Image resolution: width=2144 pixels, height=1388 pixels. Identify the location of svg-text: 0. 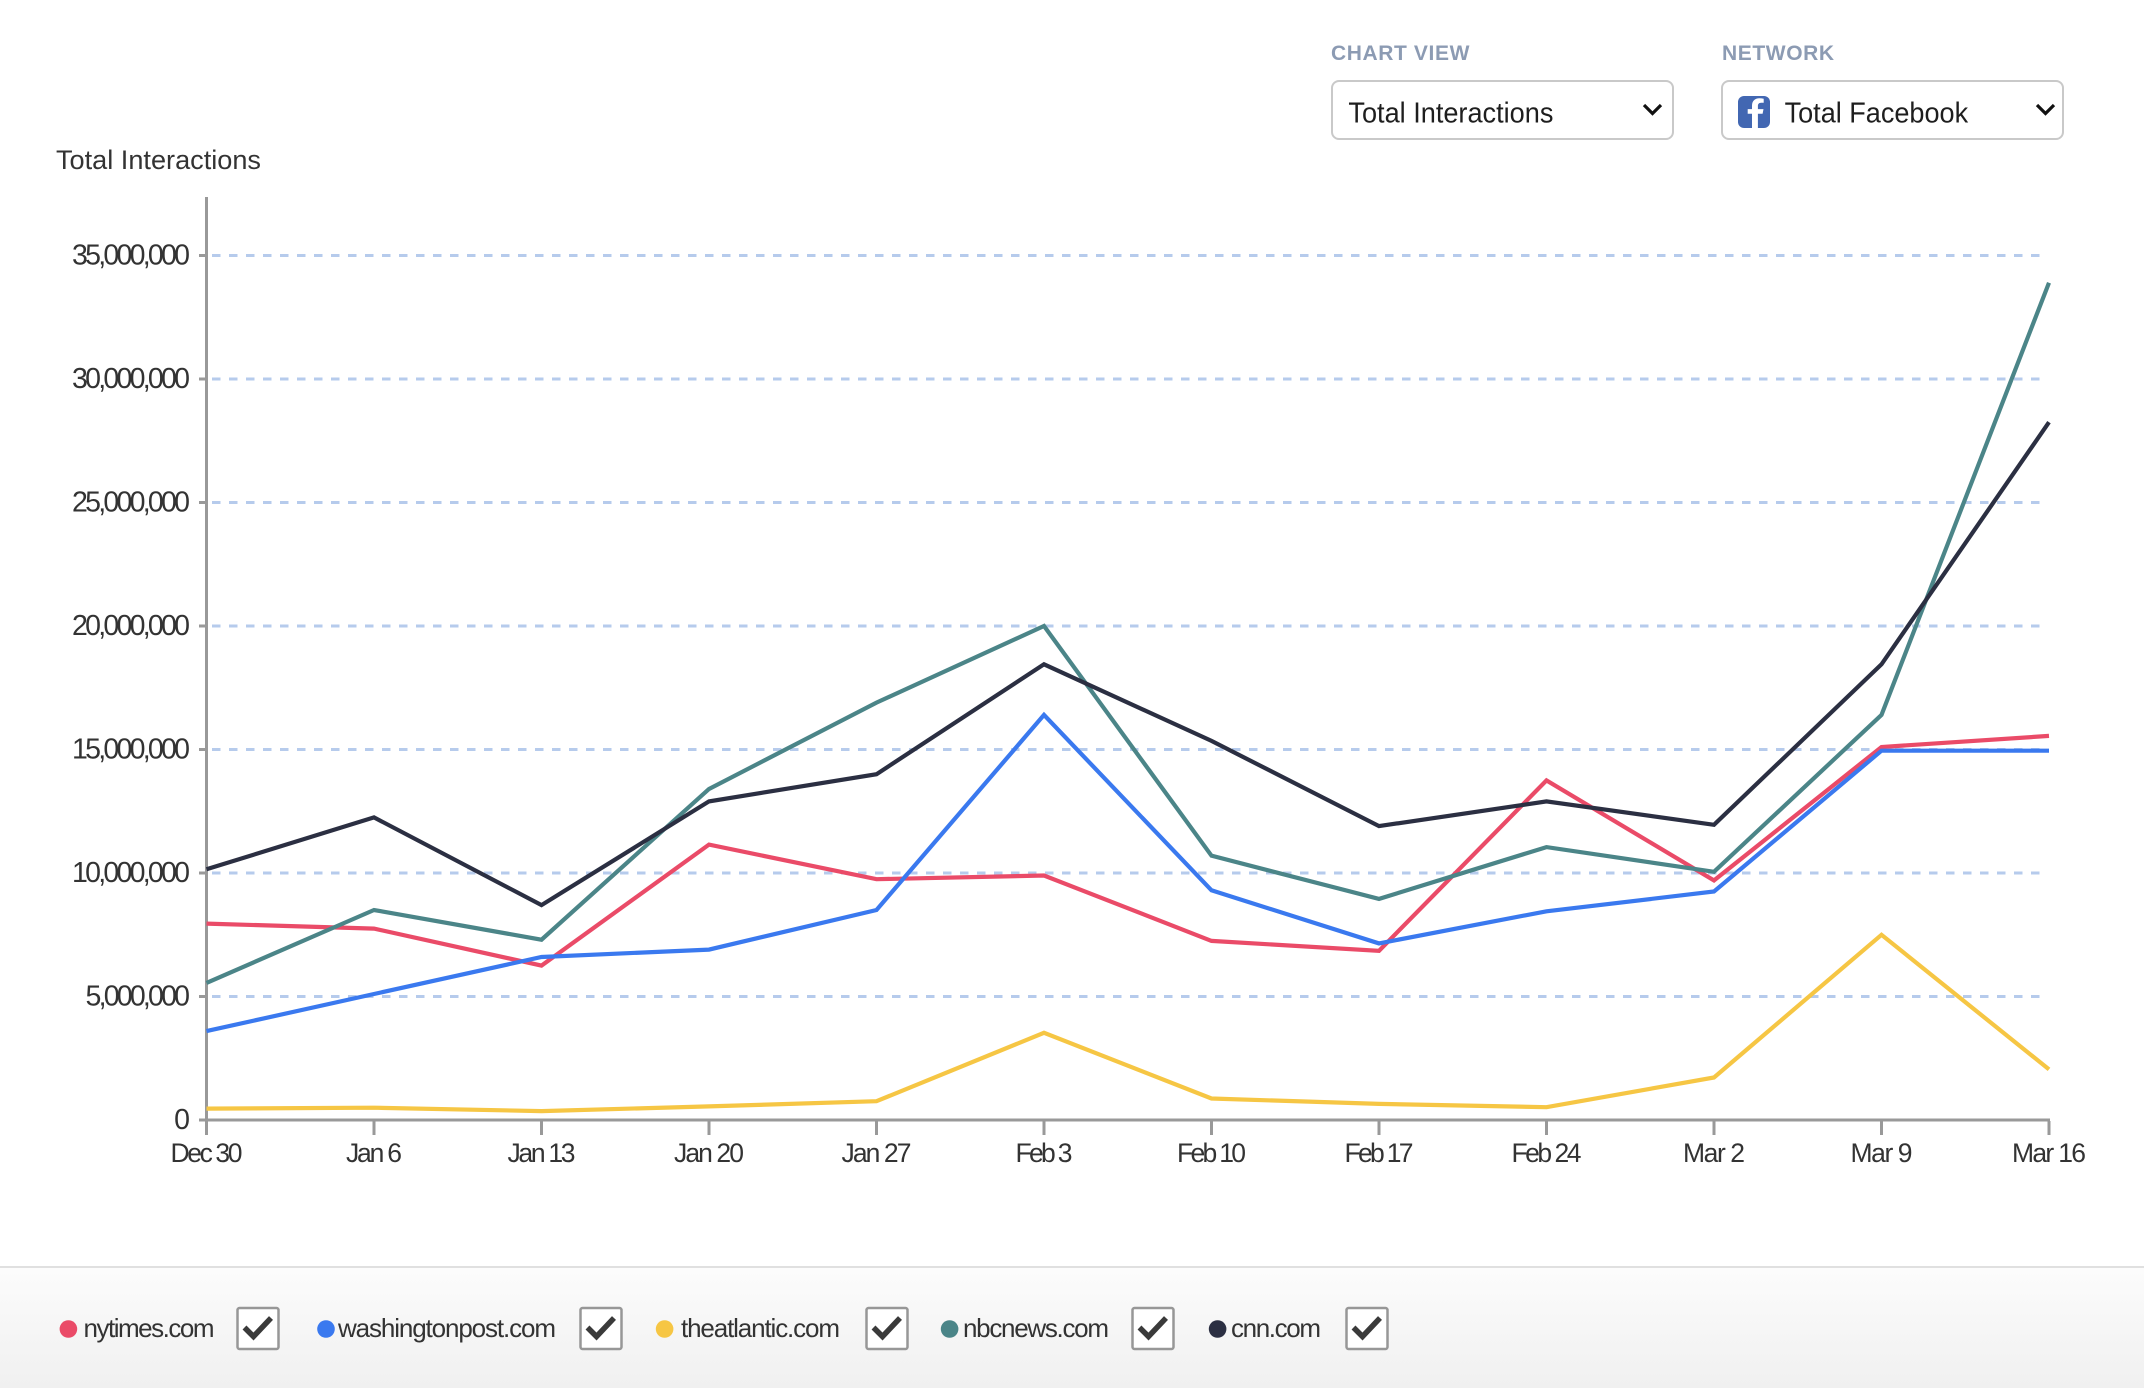
(182, 1120).